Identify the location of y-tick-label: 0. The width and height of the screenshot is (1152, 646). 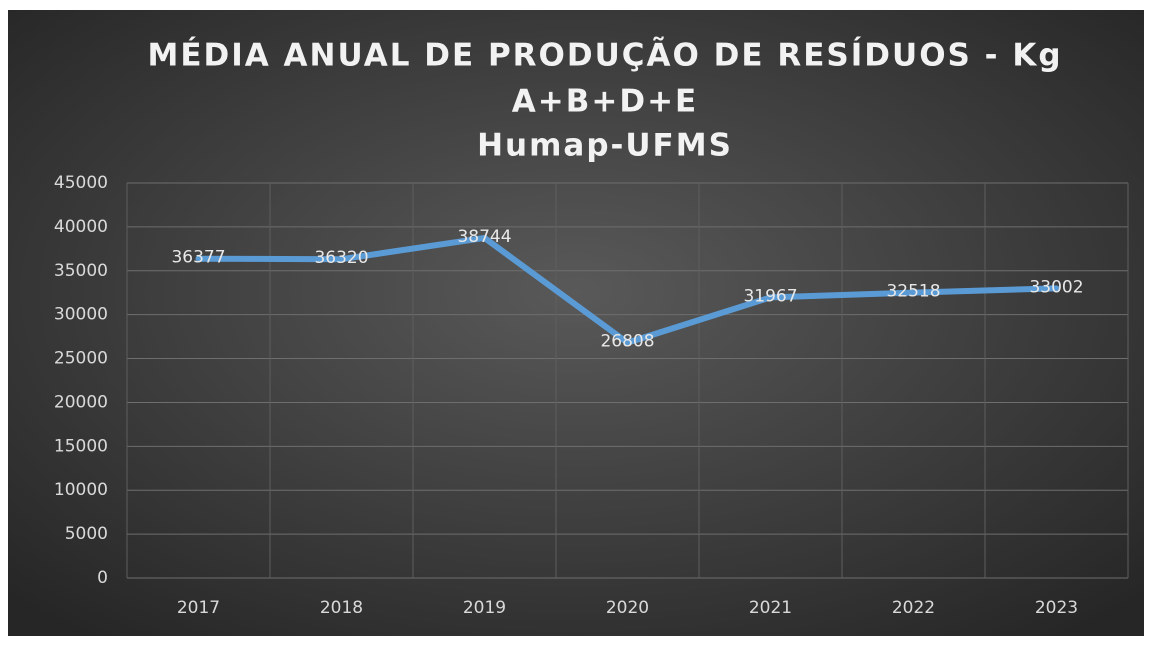
(102, 578).